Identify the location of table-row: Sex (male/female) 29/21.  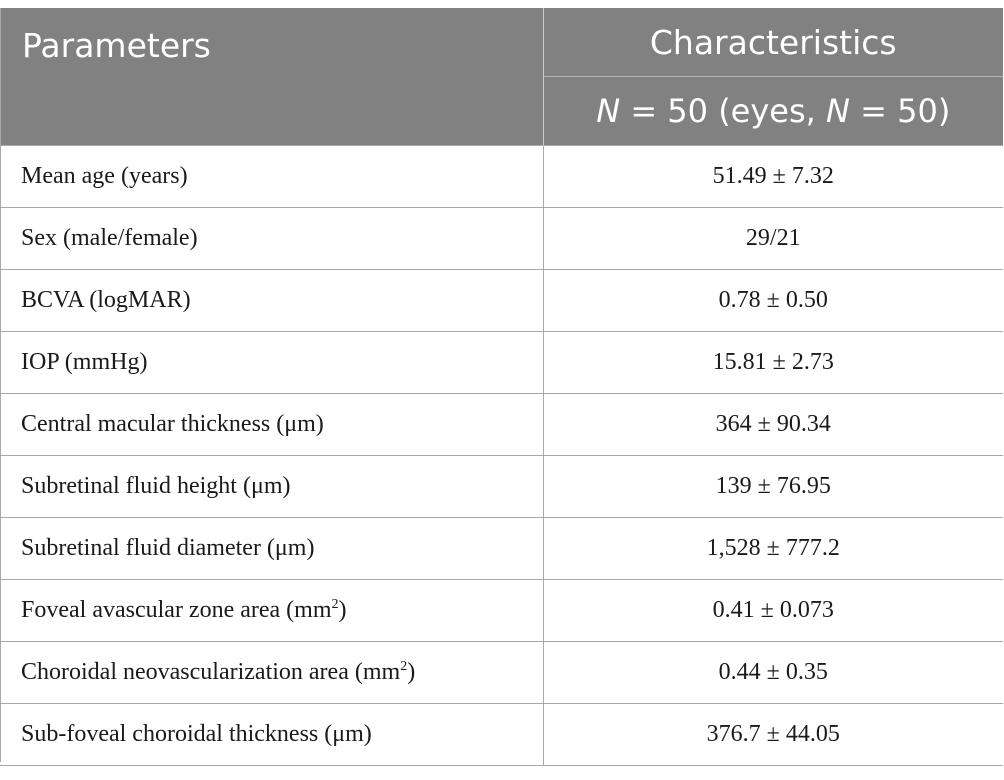
(501, 238).